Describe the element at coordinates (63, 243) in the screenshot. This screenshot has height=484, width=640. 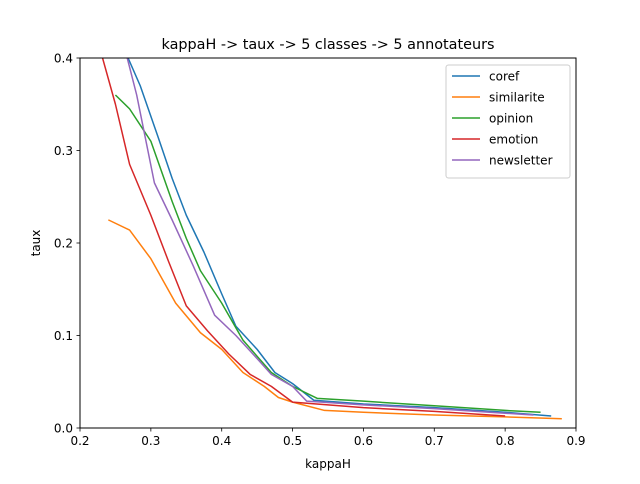
I see `y-tick-label: 0.2` at that location.